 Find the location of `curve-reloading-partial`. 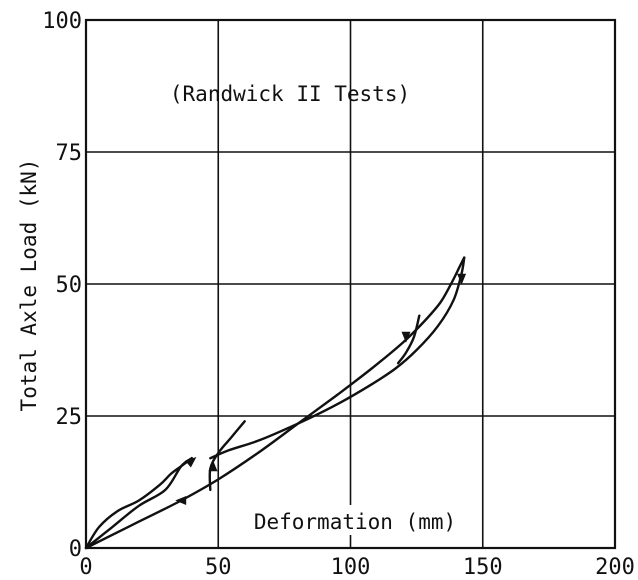

curve-reloading-partial is located at coordinates (227, 456).